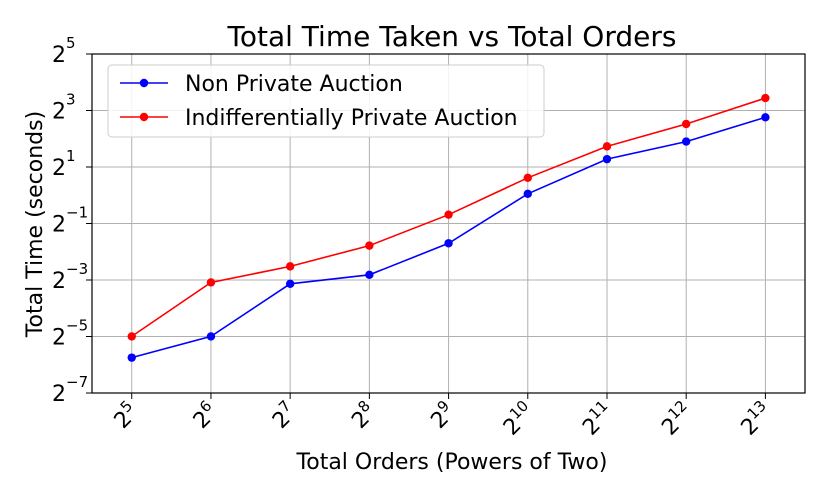 Image resolution: width=830 pixels, height=498 pixels. I want to click on x-axis-ticks: 25 26 27 28 29 210 211 212 213, so click(442, 417).